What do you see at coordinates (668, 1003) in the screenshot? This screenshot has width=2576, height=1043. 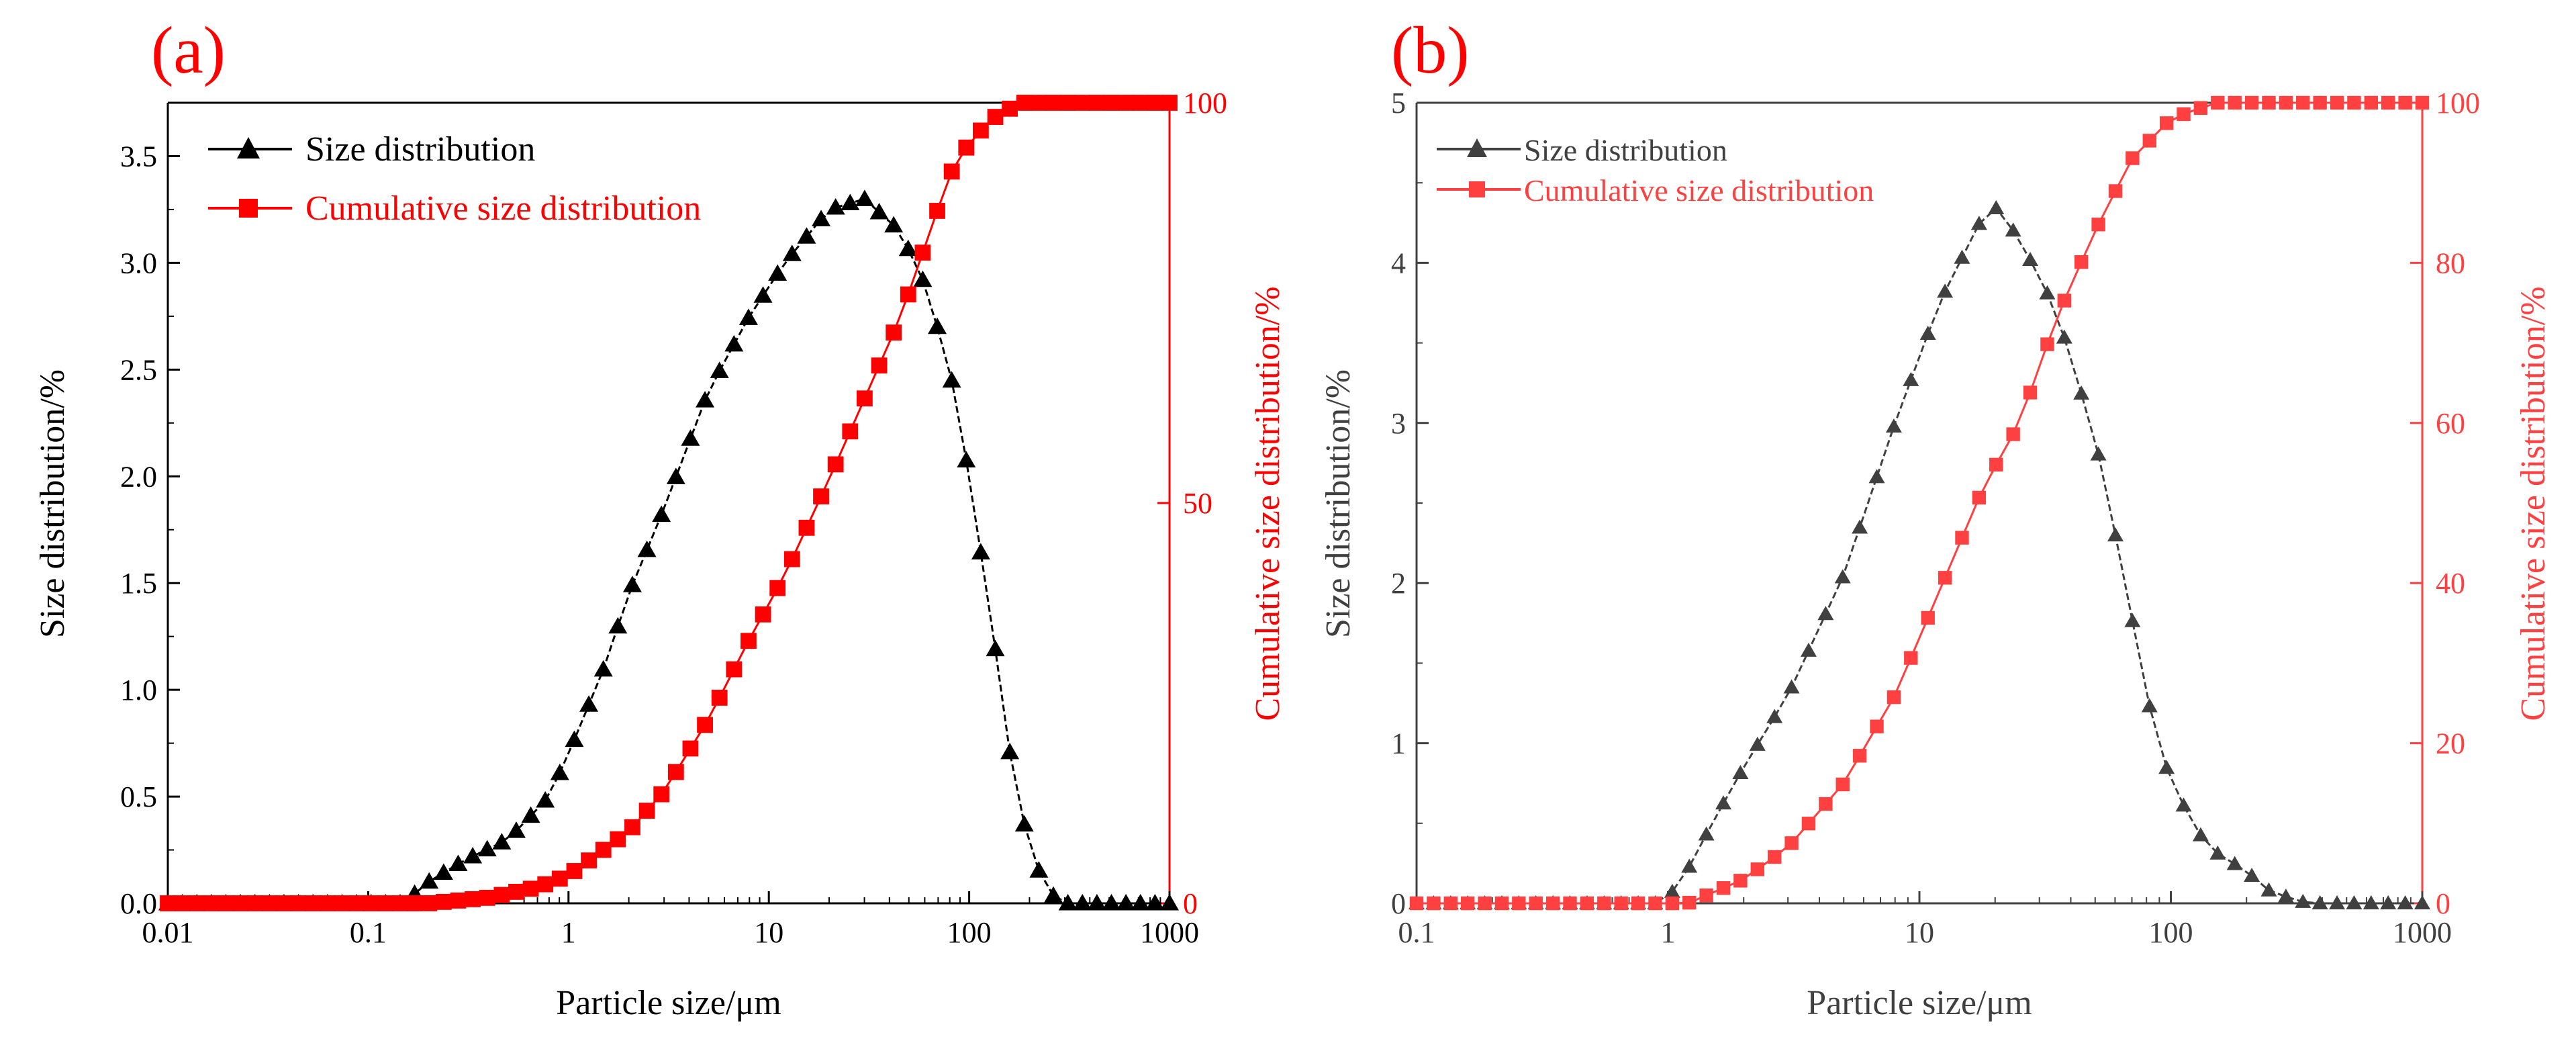 I see `x-axis-title: Particle size/μm` at bounding box center [668, 1003].